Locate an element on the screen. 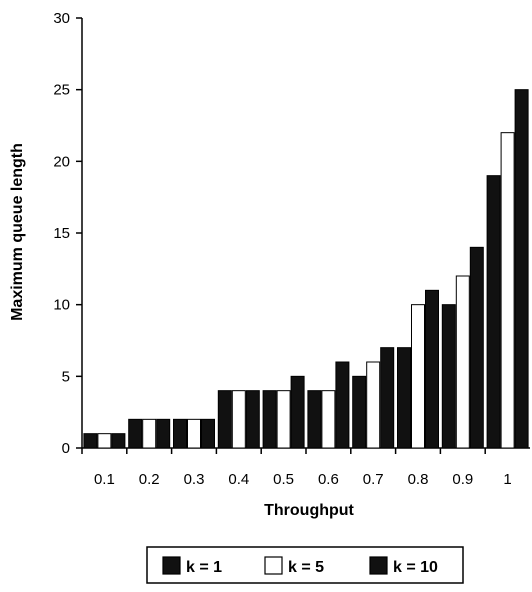 The height and width of the screenshot is (592, 532). bar-k10-0.1 is located at coordinates (118, 441).